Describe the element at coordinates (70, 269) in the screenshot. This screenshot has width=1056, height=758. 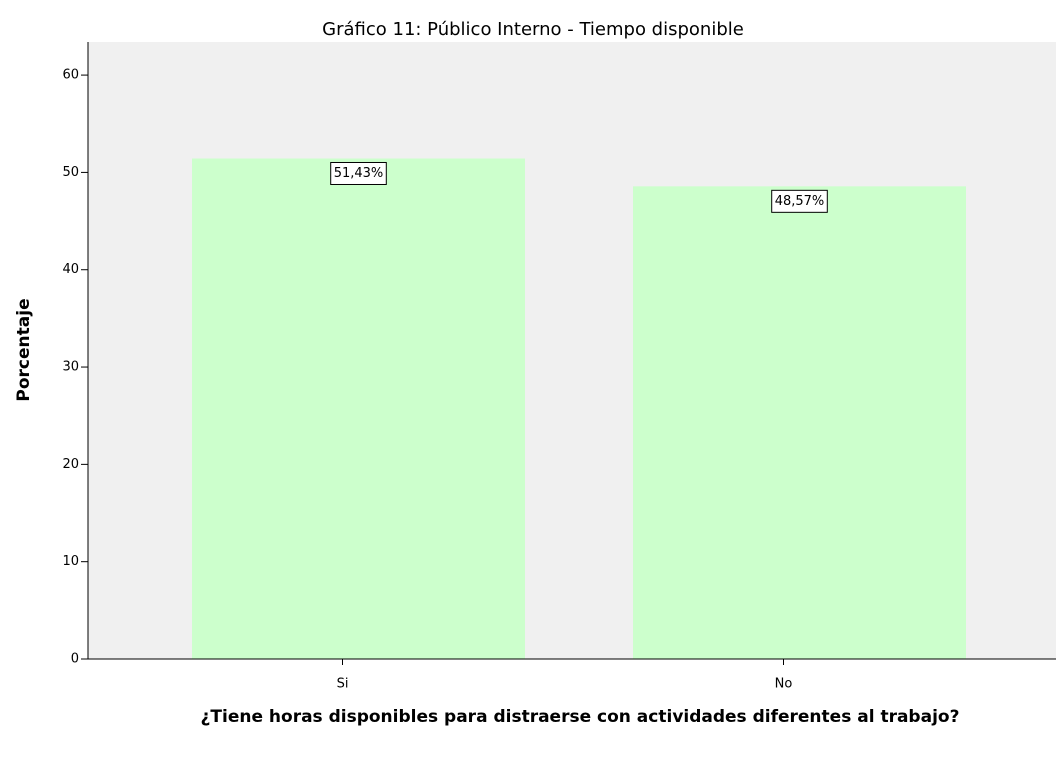
I see `y-tick-label: 40` at that location.